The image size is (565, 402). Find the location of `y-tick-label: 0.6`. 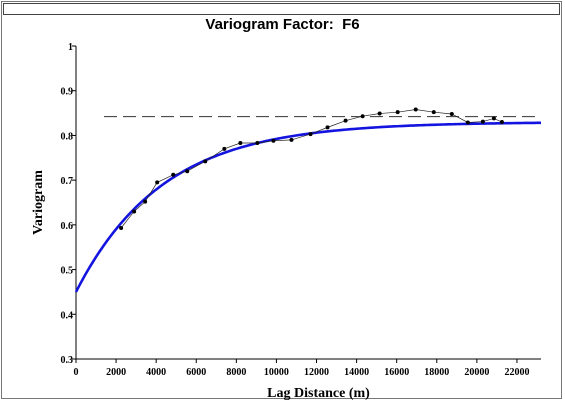

y-tick-label: 0.6 is located at coordinates (67, 226).